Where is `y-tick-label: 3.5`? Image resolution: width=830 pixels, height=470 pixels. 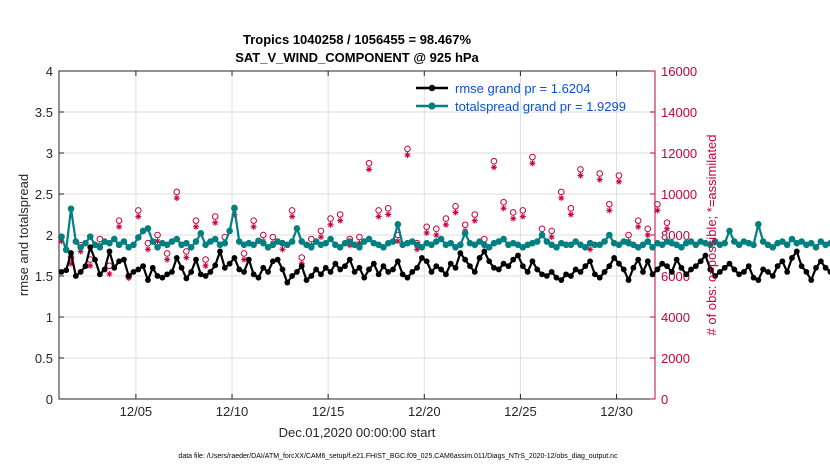
y-tick-label: 3.5 is located at coordinates (44, 112).